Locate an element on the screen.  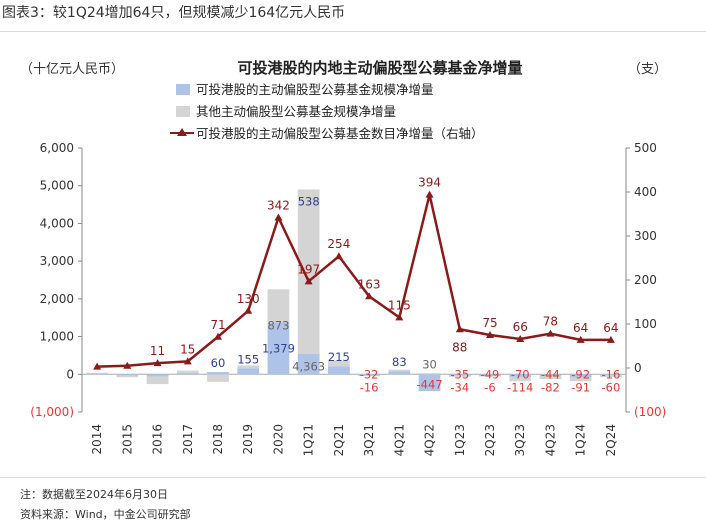
bar-label-hk: -44 is located at coordinates (550, 374).